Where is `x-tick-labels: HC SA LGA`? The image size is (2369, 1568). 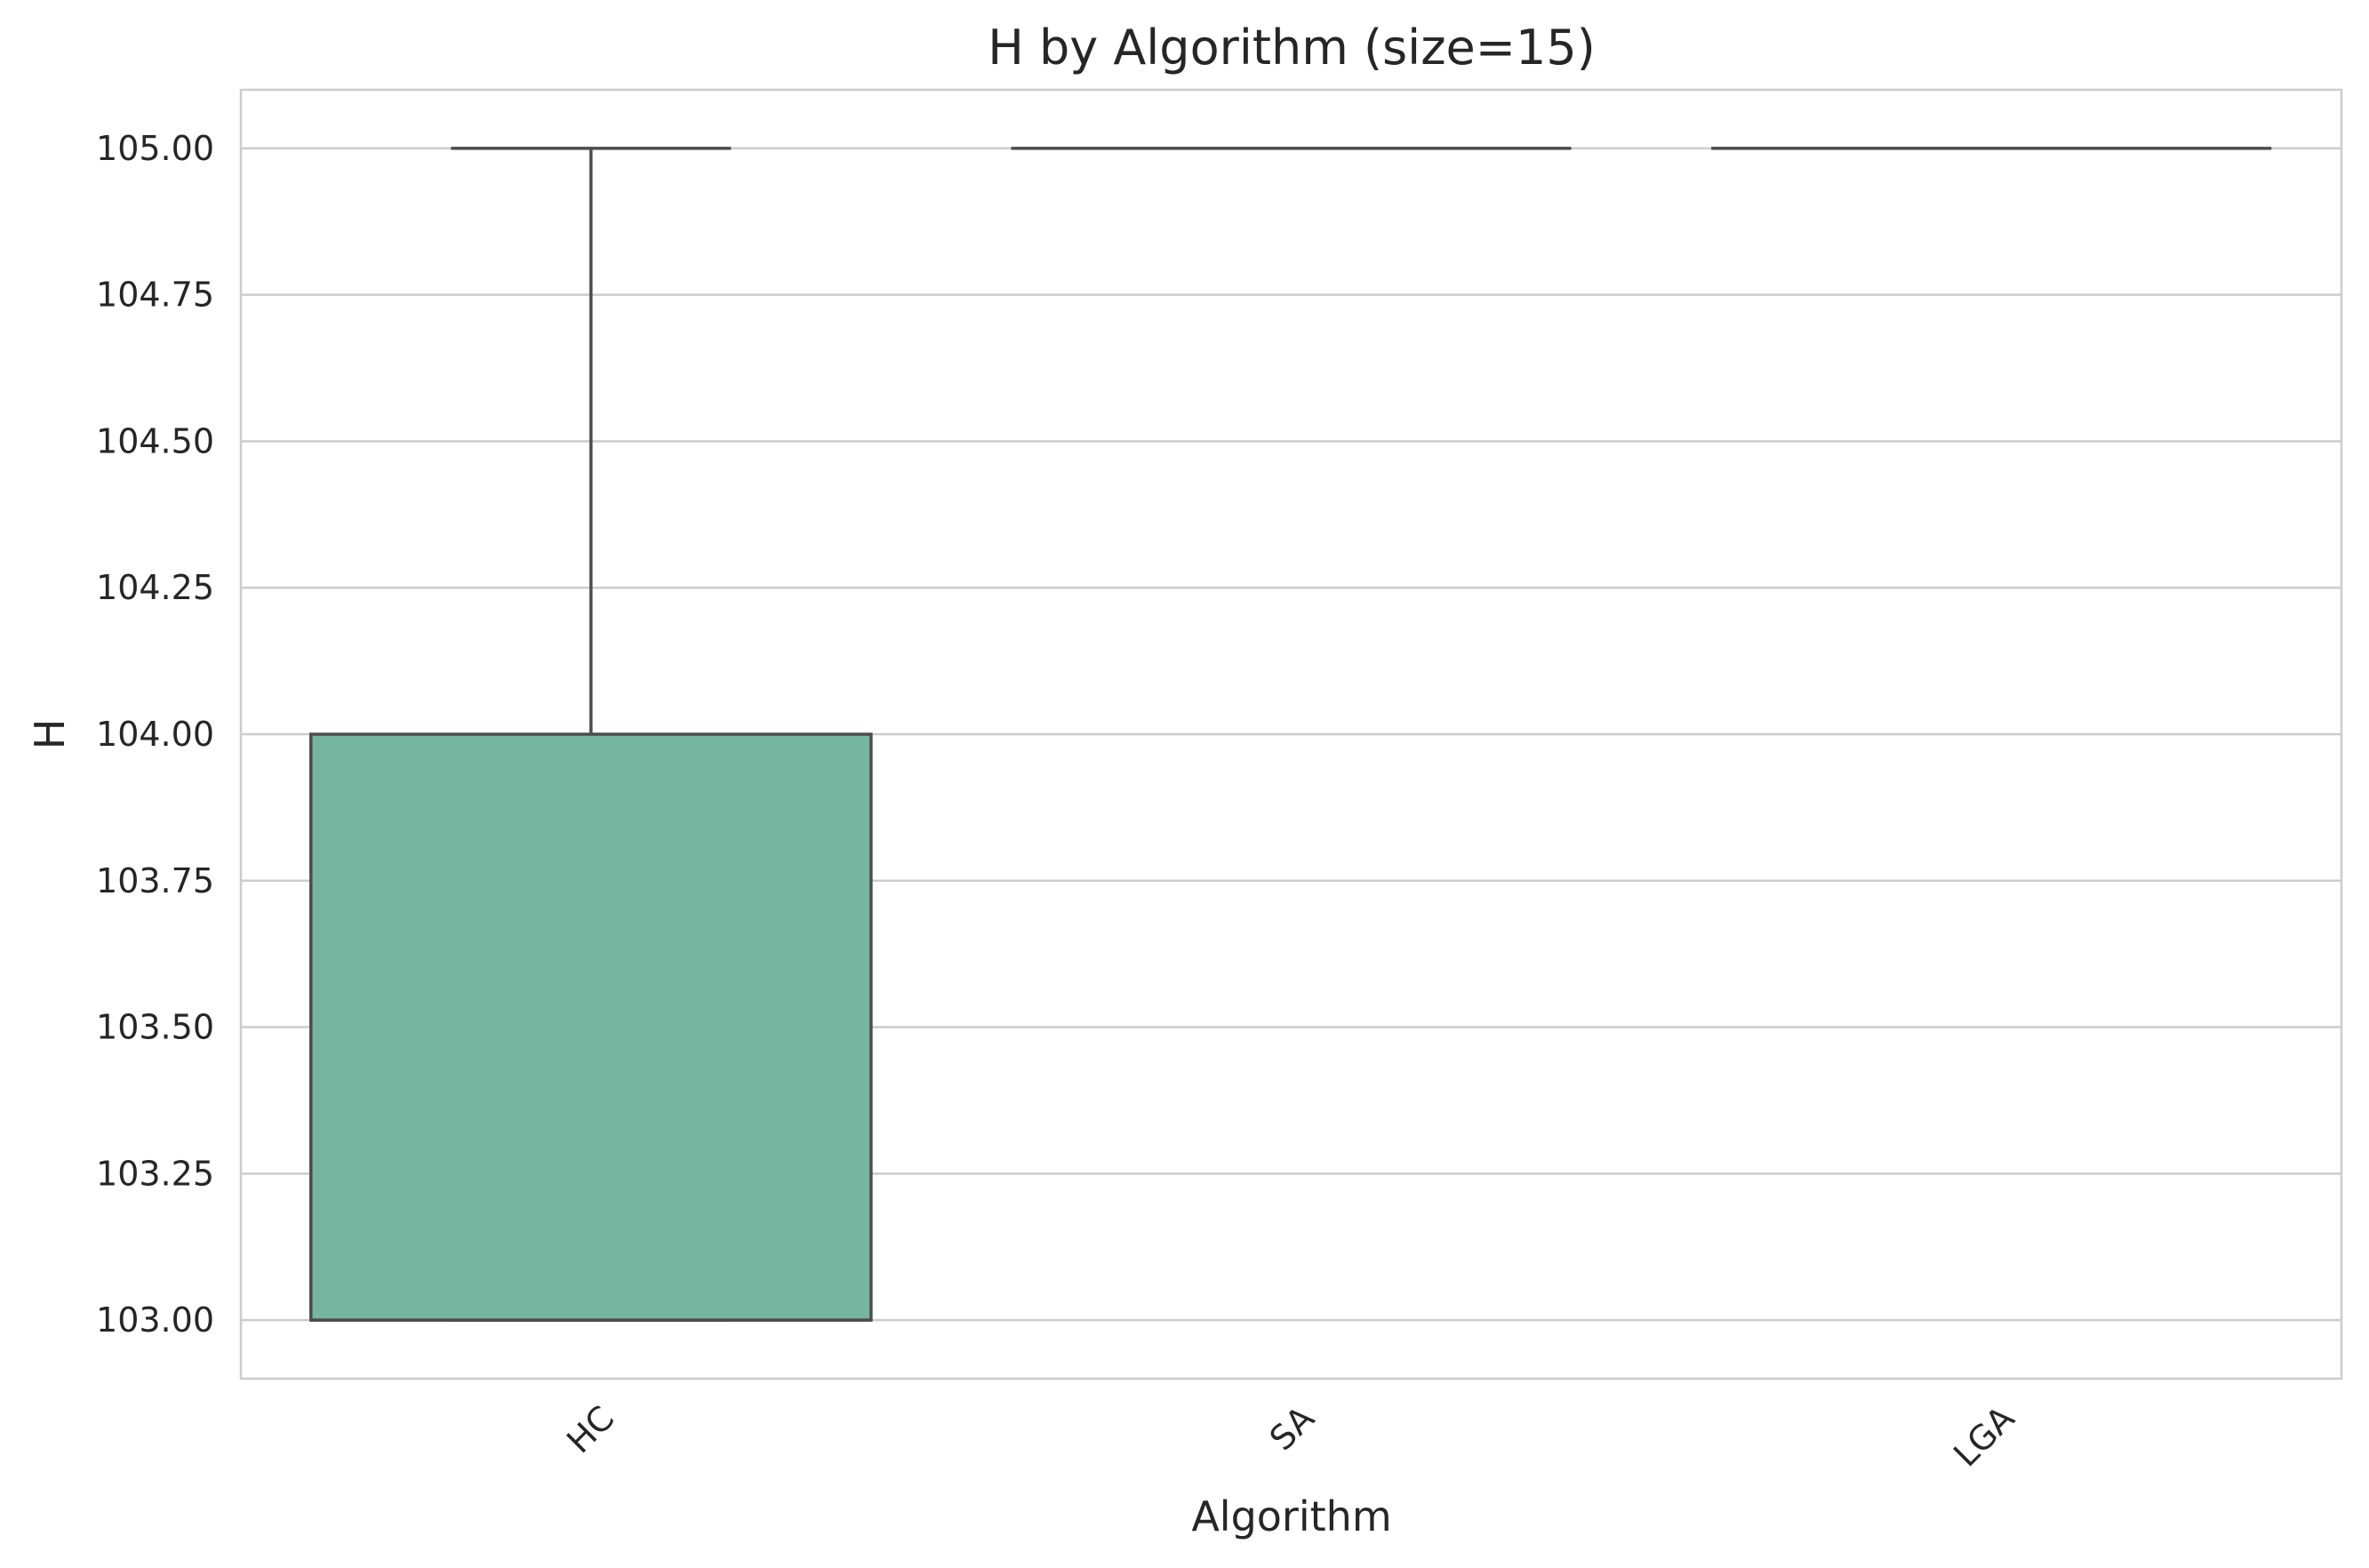 x-tick-labels: HC SA LGA is located at coordinates (1290, 1436).